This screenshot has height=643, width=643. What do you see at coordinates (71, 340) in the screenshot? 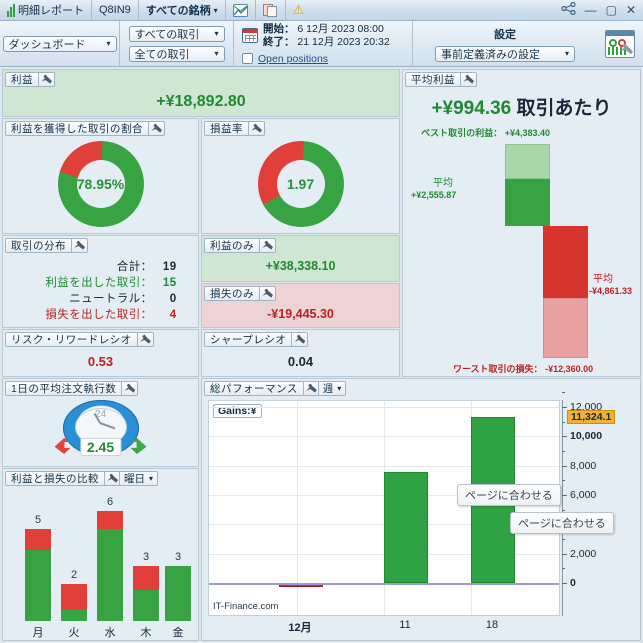
I see `widget-risk-reward-title: リスク・リワードレシオ` at bounding box center [71, 340].